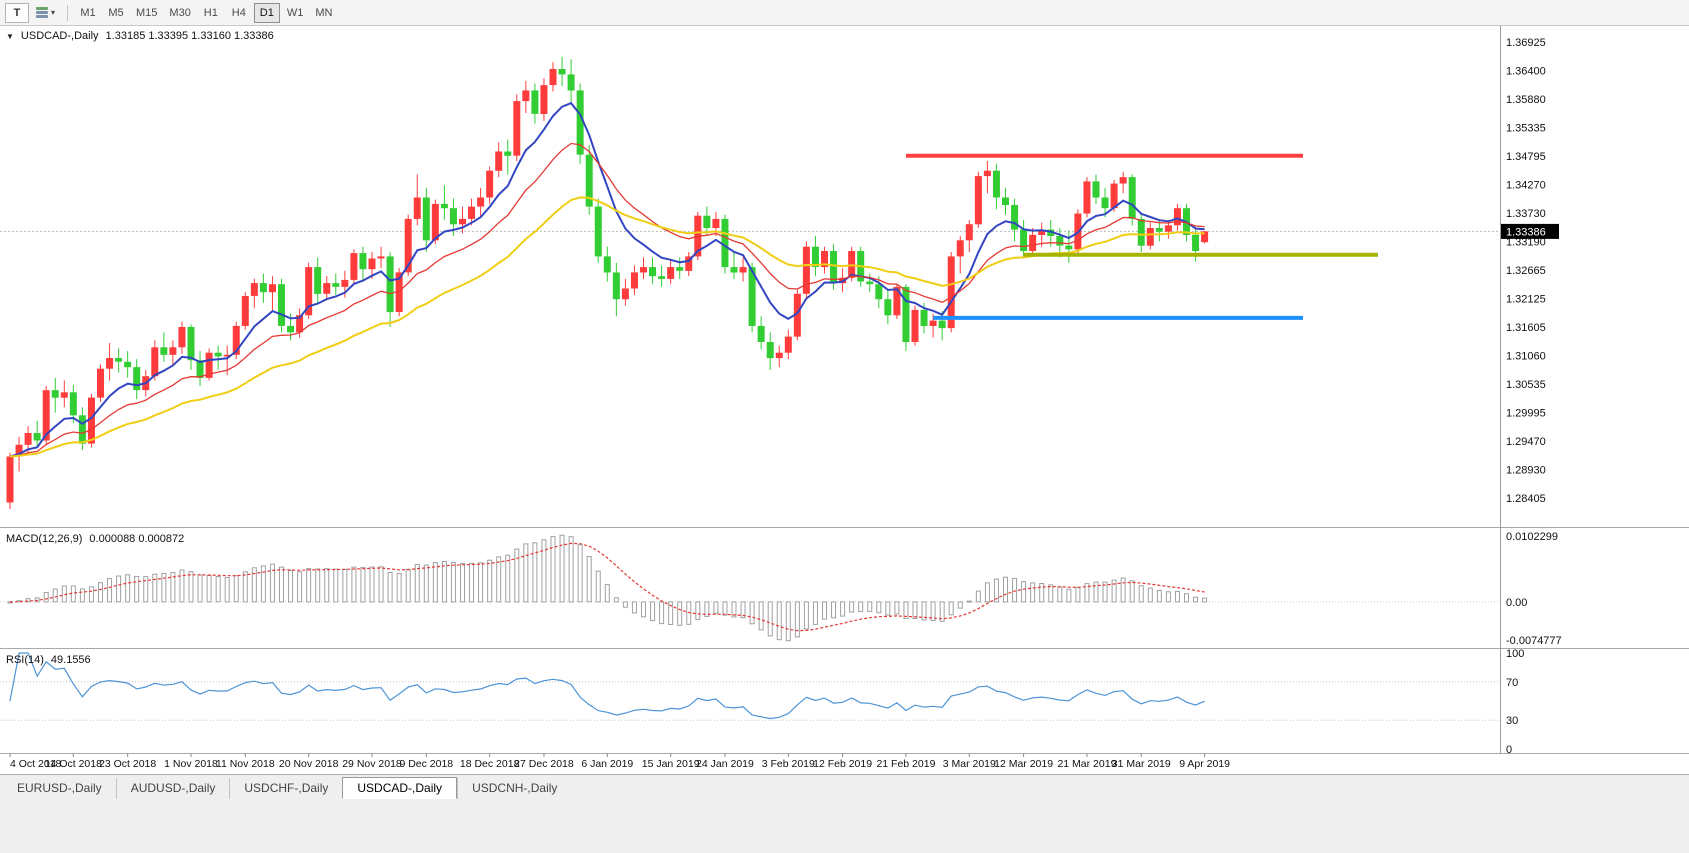  Describe the element at coordinates (266, 12) in the screenshot. I see `timeframe-button-d1: D1` at that location.